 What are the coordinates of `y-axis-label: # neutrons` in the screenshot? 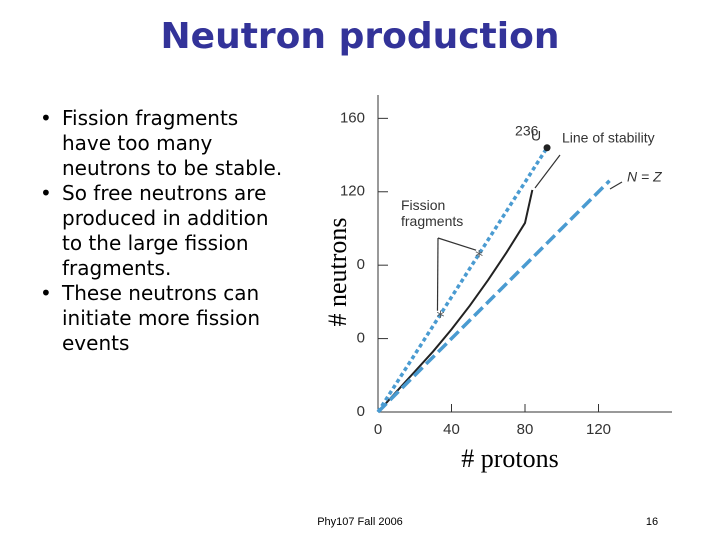 It's located at (337, 271).